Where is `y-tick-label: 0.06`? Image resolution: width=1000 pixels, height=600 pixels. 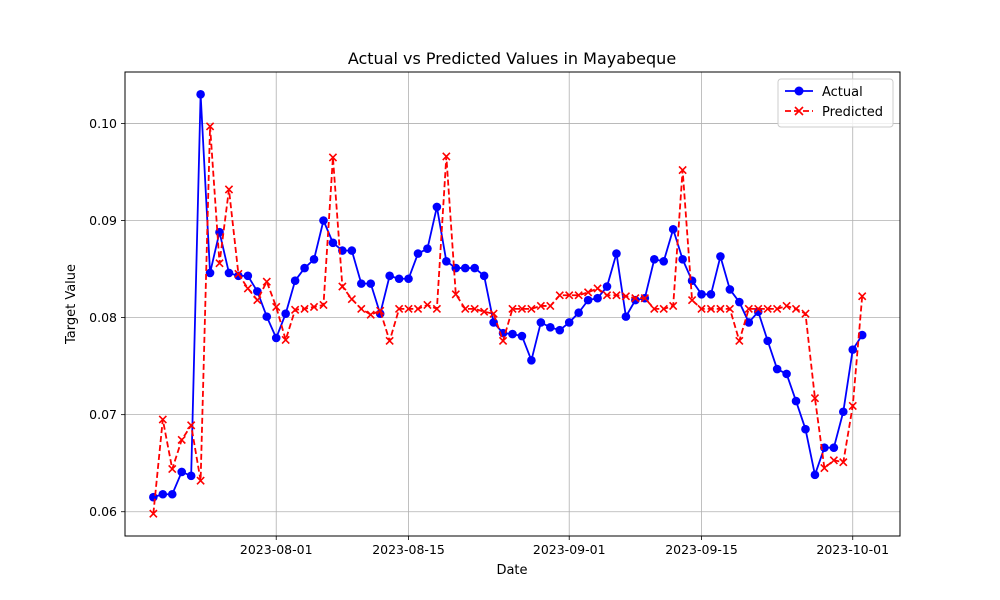
y-tick-label: 0.06 is located at coordinates (103, 511).